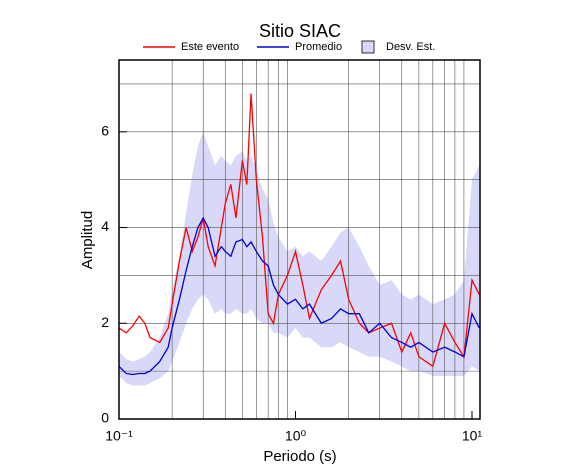  Describe the element at coordinates (105, 418) in the screenshot. I see `y-tick-label: 0` at that location.